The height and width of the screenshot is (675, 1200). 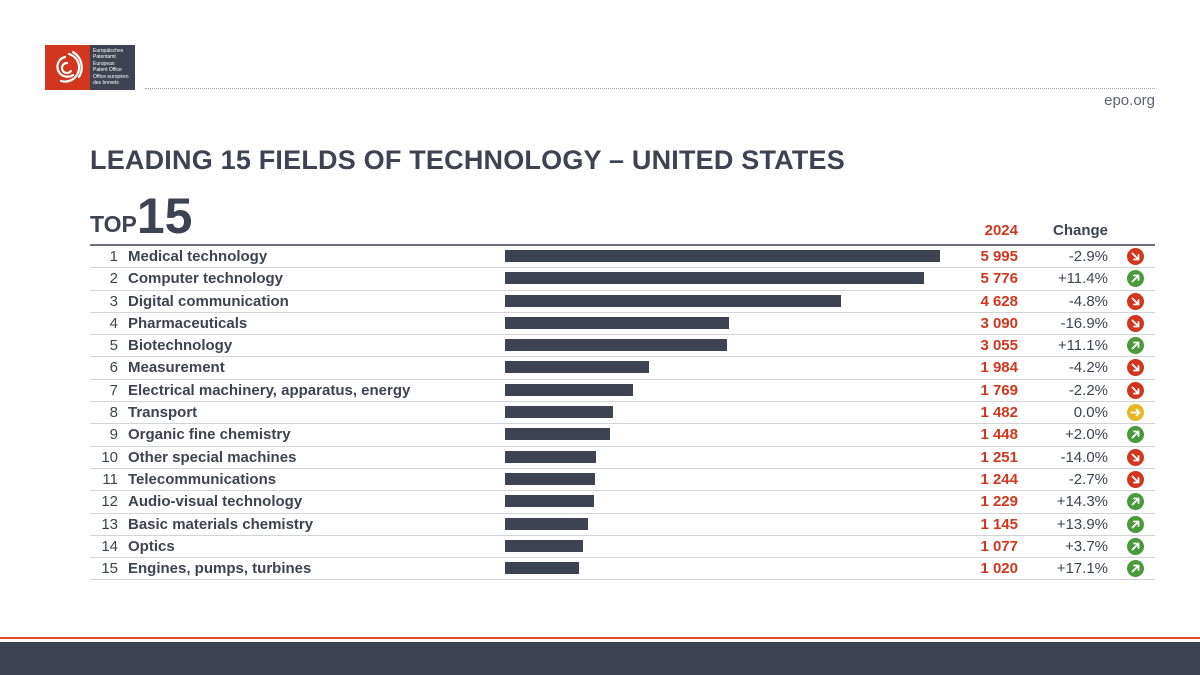 I want to click on logo-line: Office européen, so click(x=111, y=77).